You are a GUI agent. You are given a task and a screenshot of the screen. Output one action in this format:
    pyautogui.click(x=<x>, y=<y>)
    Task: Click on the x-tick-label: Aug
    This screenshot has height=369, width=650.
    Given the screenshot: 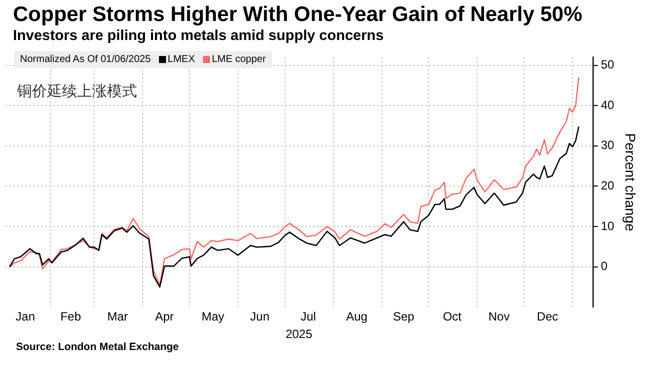 What is the action you would take?
    pyautogui.click(x=357, y=317)
    